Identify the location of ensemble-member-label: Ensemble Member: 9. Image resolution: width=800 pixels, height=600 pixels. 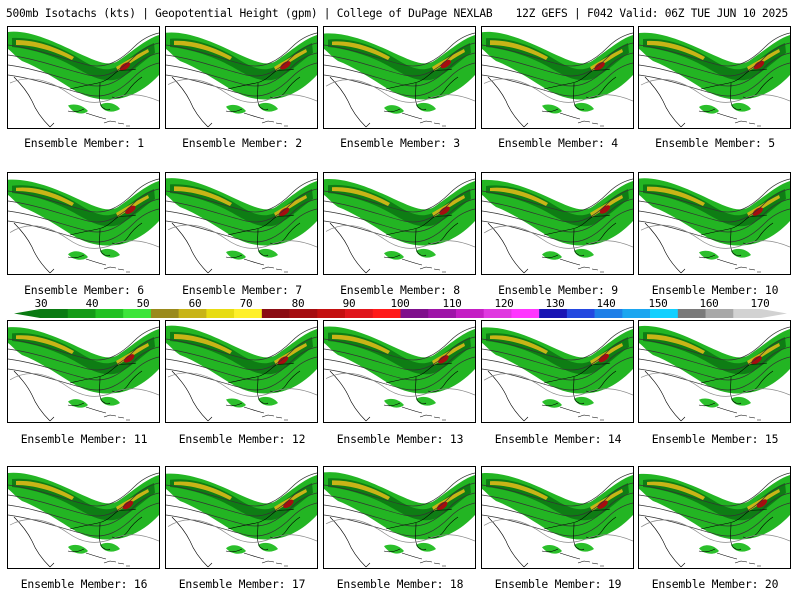
(558, 290).